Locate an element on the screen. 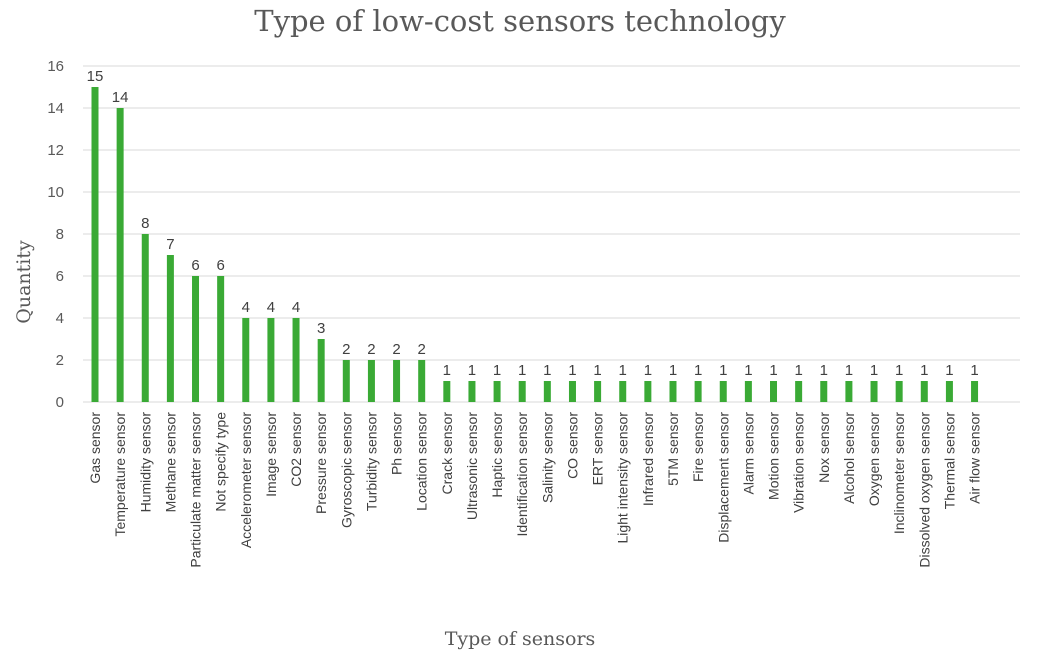 This screenshot has width=1040, height=658. data-label: 6 is located at coordinates (220, 265).